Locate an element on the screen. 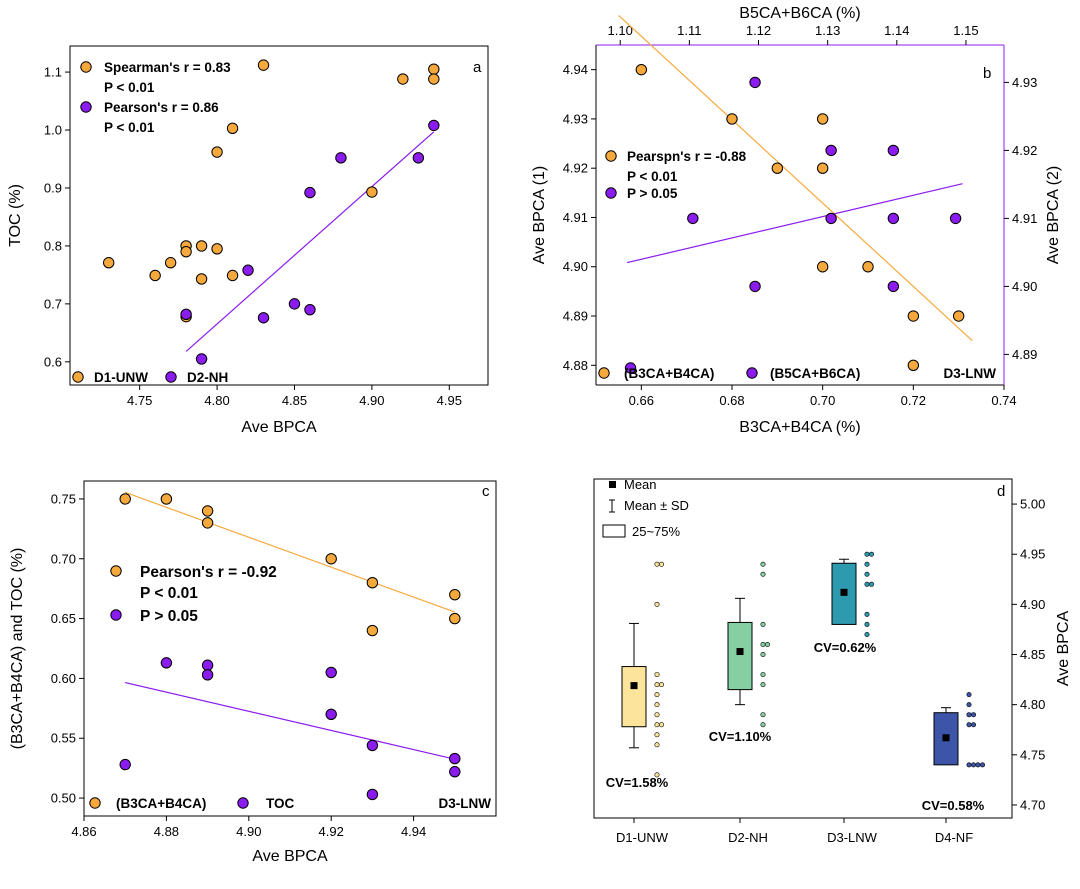 The height and width of the screenshot is (889, 1080). y-tick-label: 0.8 is located at coordinates (53, 245).